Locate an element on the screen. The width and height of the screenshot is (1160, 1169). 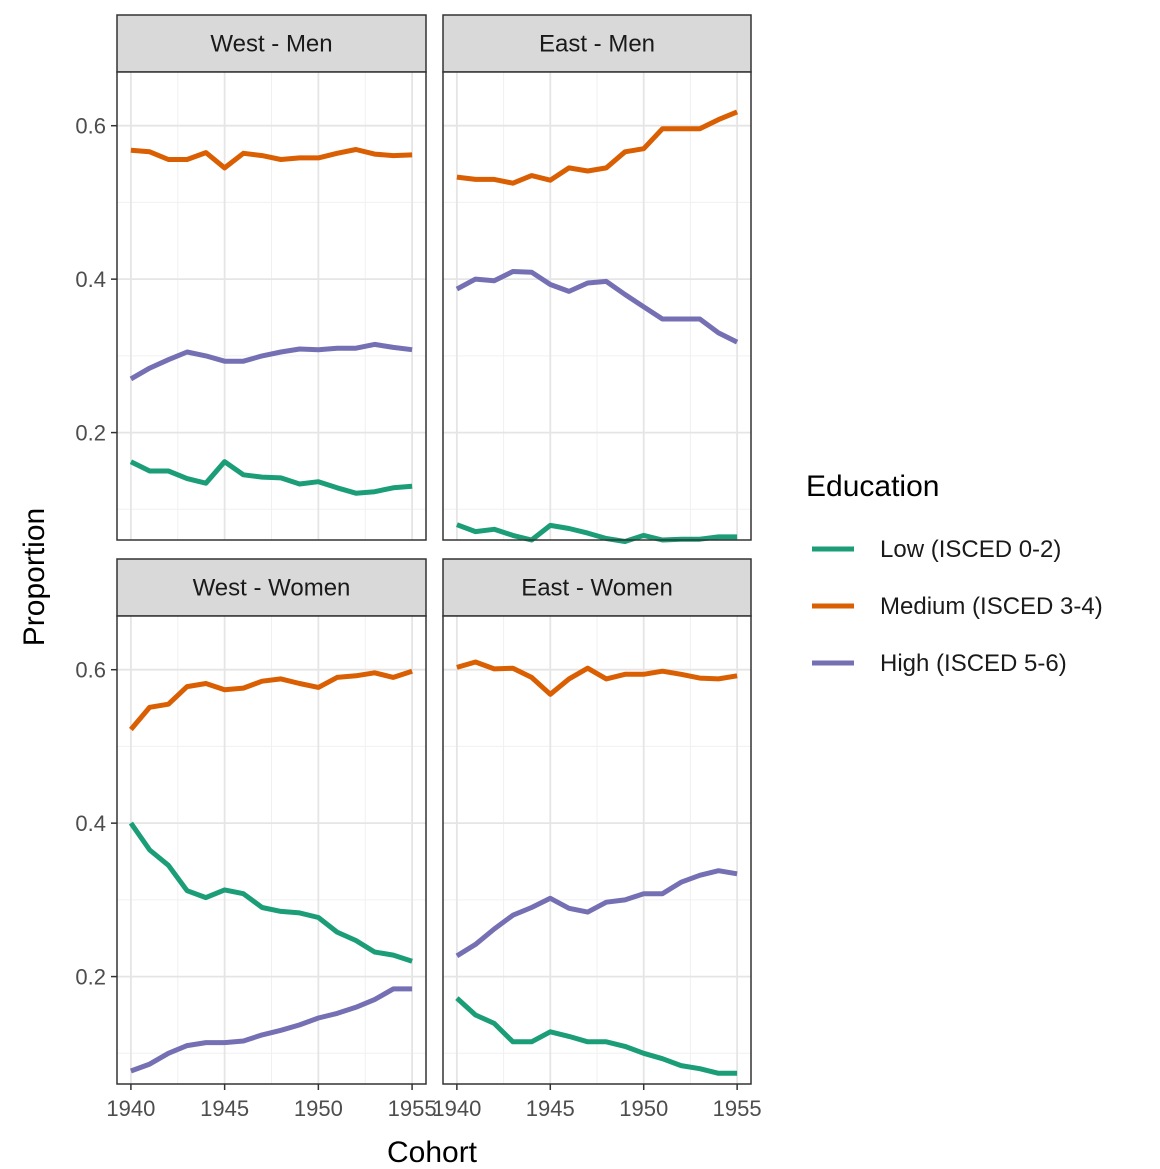
panel-east-men: East - Men is located at coordinates (597, 279).